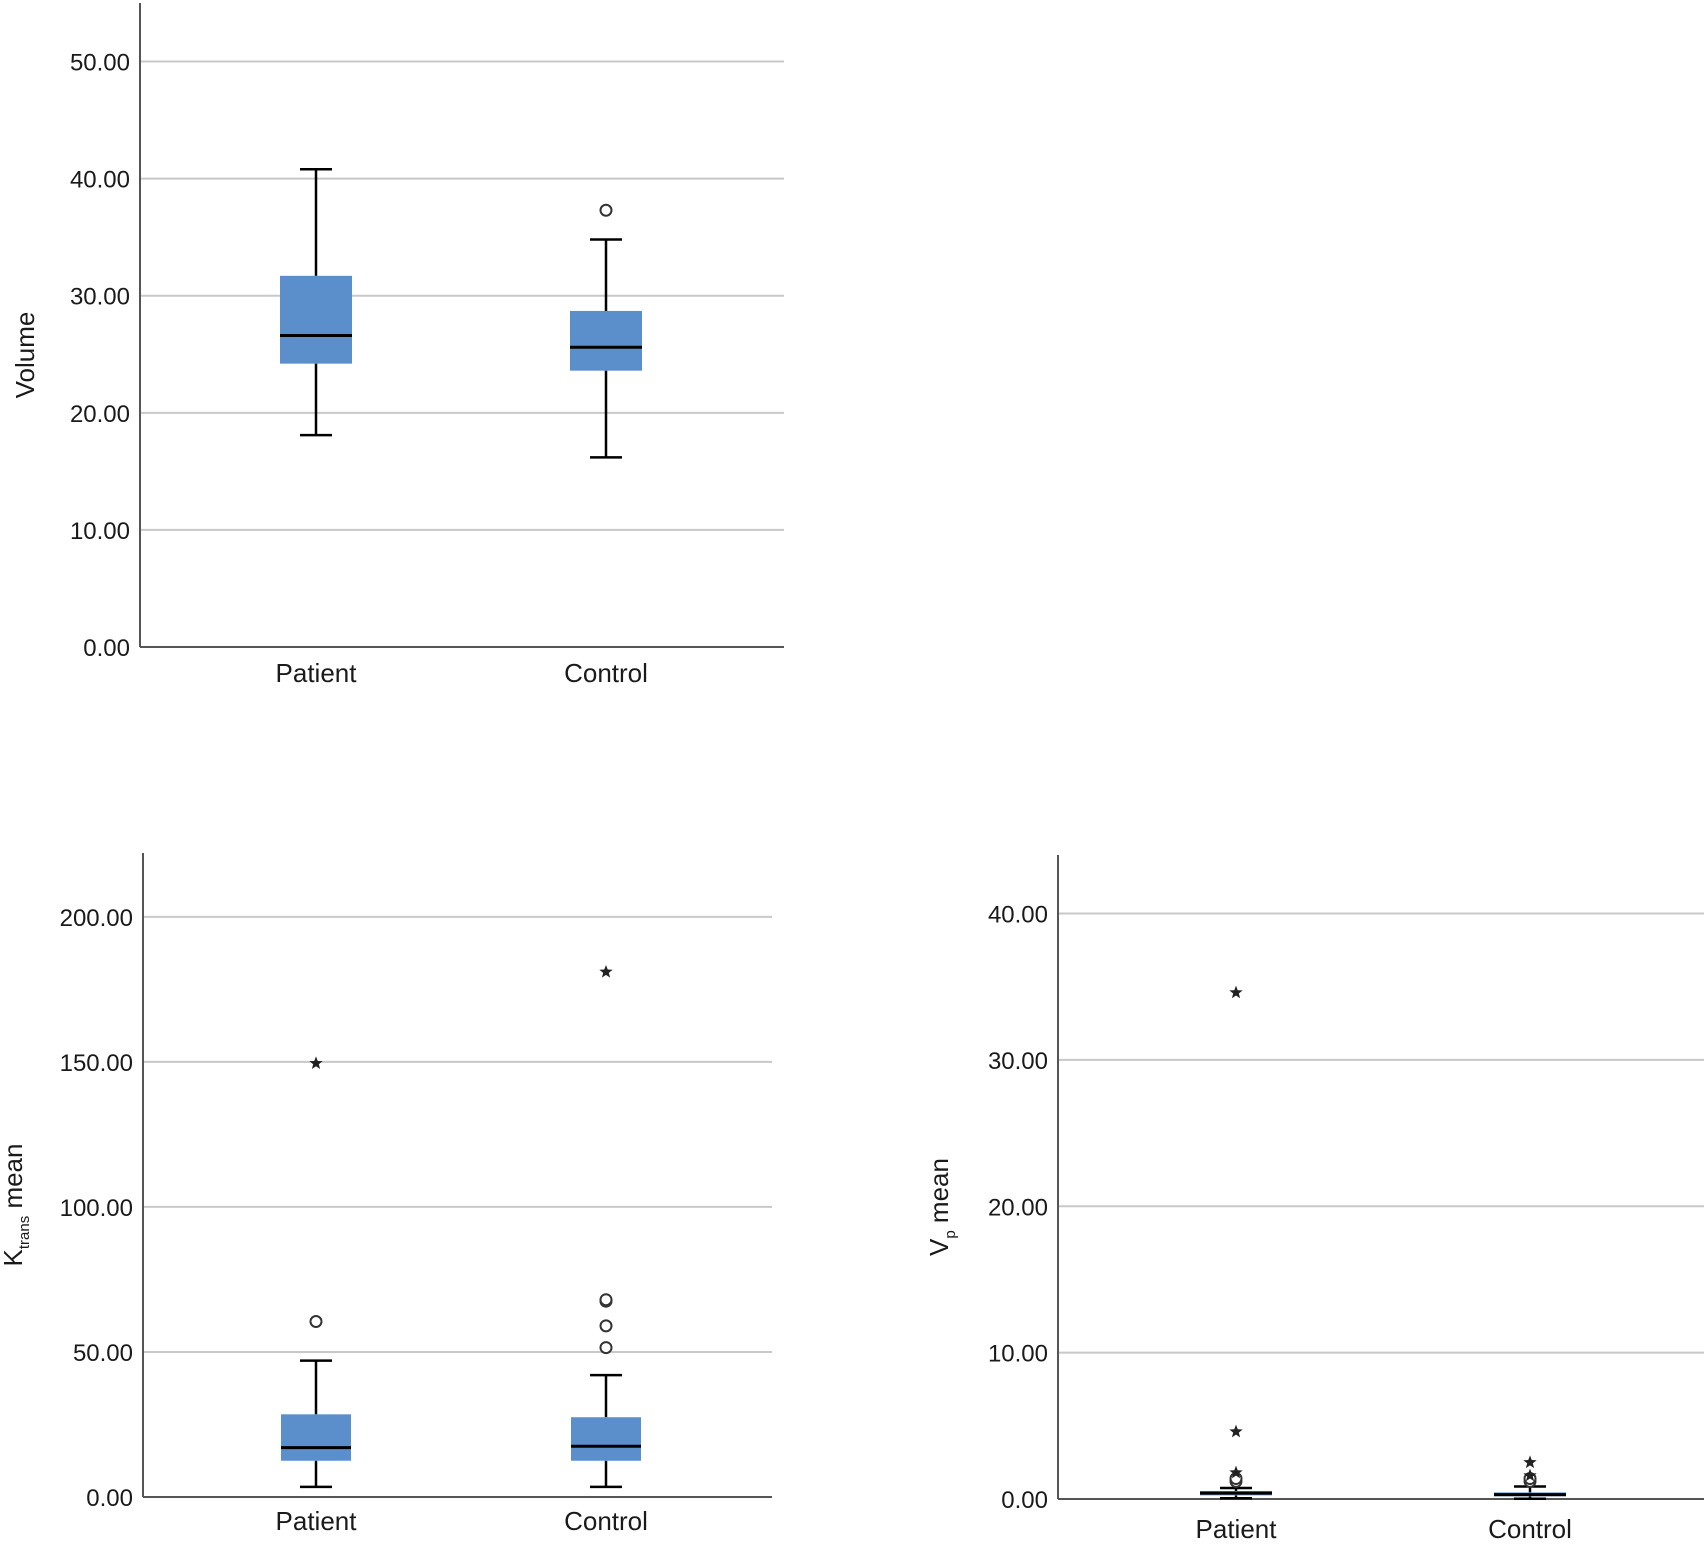 This screenshot has height=1544, width=1704. I want to click on y-tick-label: 100.00, so click(96, 1208).